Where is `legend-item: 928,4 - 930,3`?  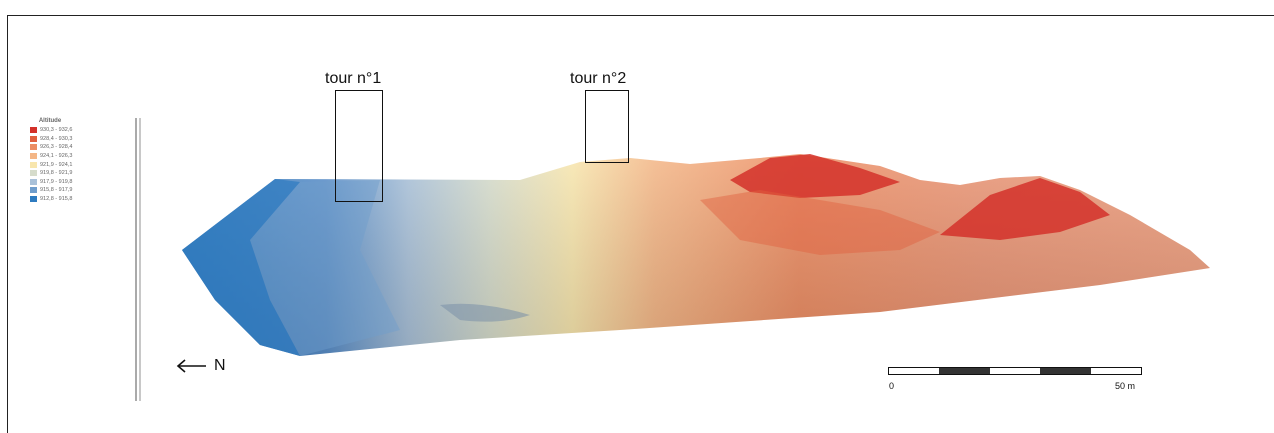
legend-item: 928,4 - 930,3 is located at coordinates (80, 139).